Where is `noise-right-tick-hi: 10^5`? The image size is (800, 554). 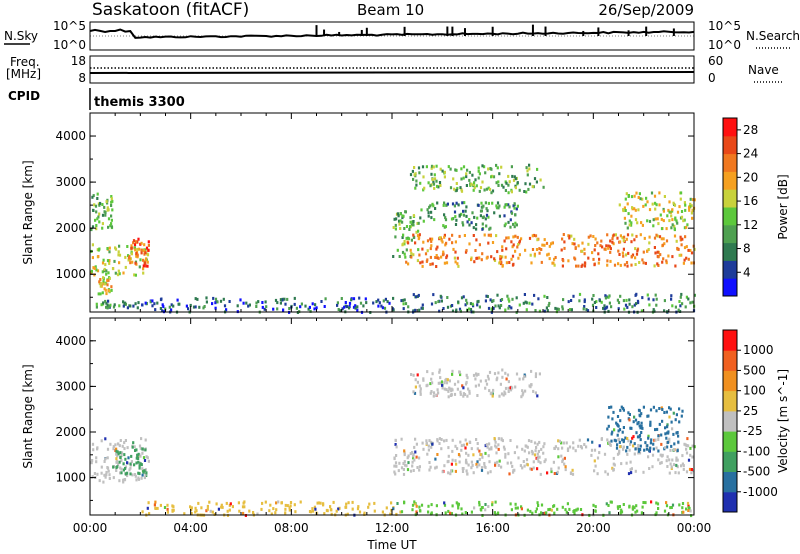 noise-right-tick-hi: 10^5 is located at coordinates (724, 26).